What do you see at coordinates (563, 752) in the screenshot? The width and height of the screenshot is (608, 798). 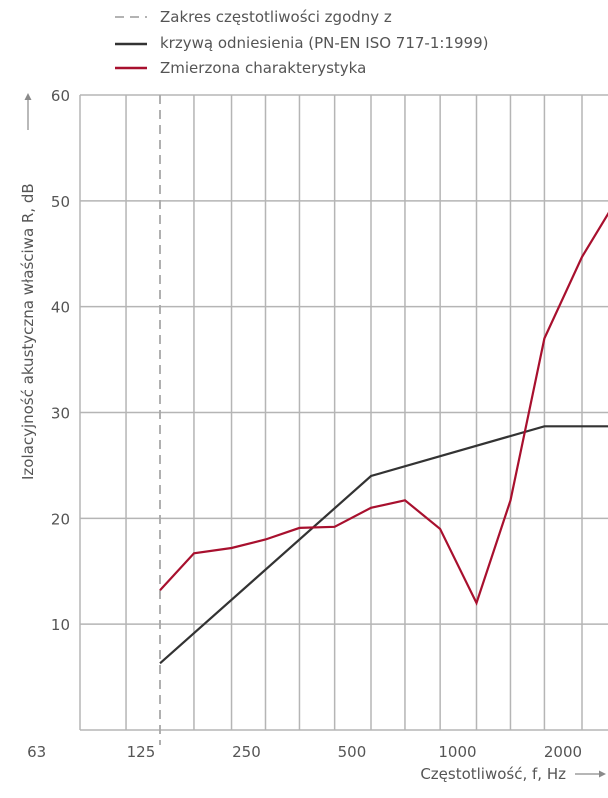 I see `x-tick-label: 2000` at bounding box center [563, 752].